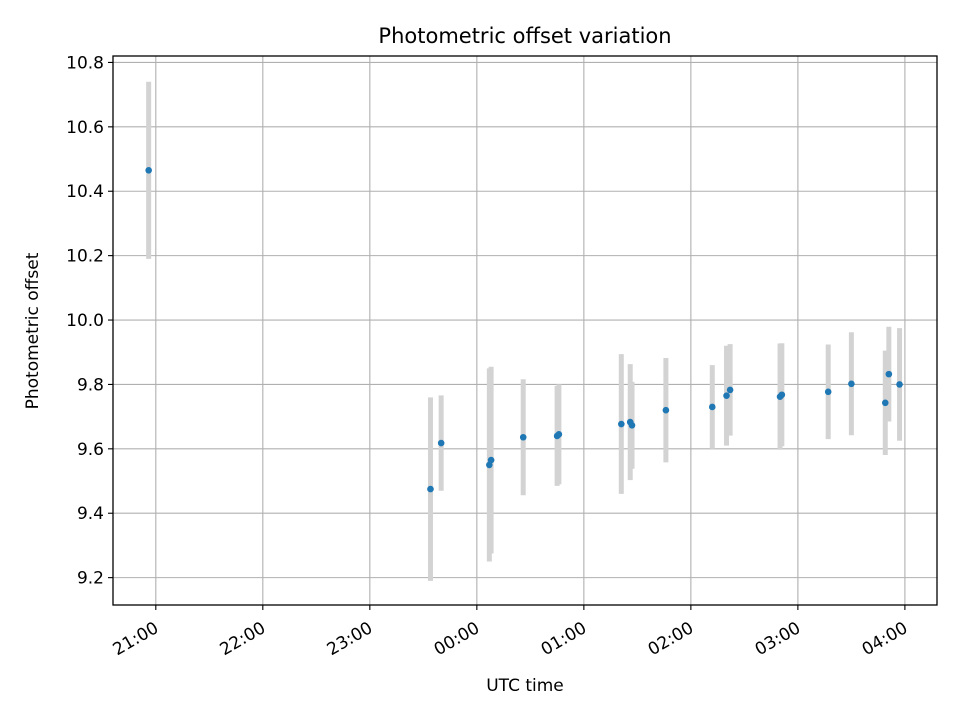  I want to click on y-tick-label: 10.8, so click(85, 63).